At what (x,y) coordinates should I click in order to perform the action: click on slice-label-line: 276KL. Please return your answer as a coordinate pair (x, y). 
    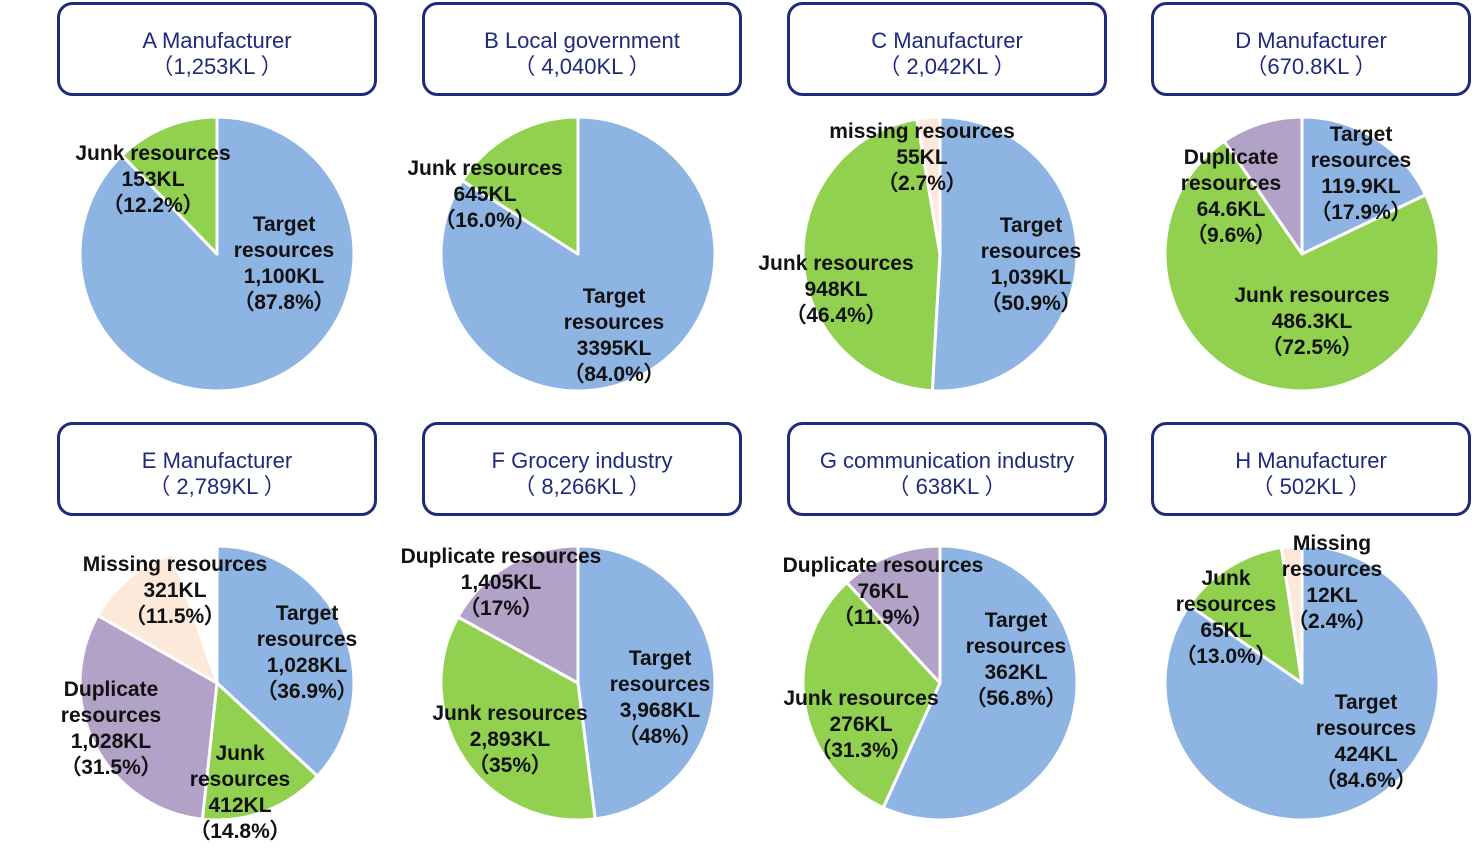
    Looking at the image, I should click on (860, 724).